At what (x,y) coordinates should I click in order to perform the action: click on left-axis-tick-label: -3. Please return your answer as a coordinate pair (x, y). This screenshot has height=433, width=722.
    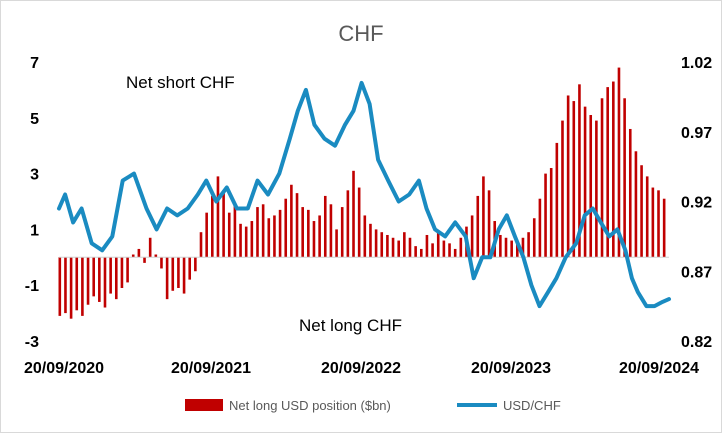
    Looking at the image, I should click on (32, 342).